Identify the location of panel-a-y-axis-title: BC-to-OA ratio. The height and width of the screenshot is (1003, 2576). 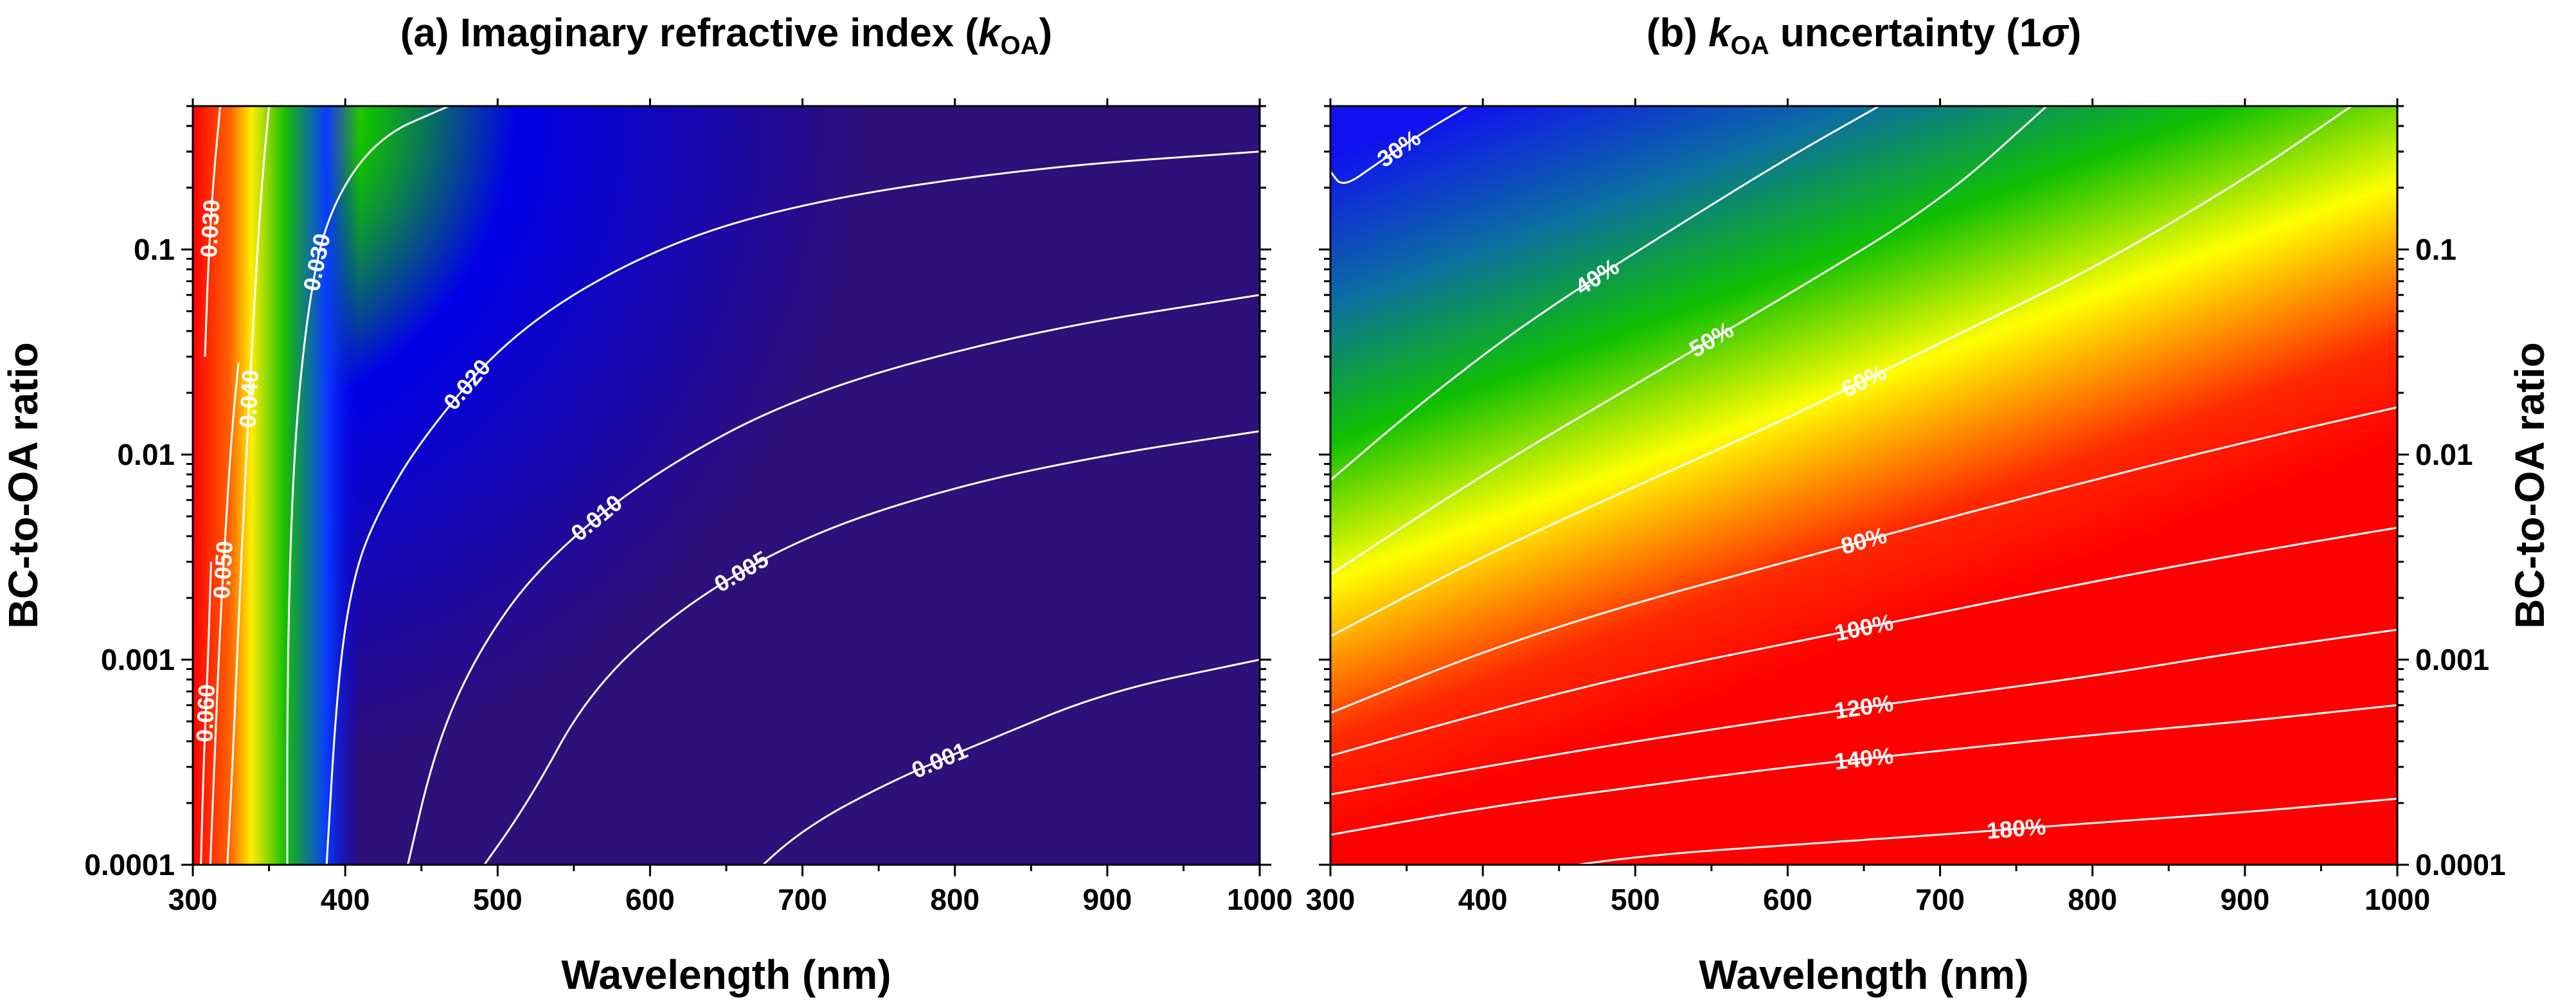
(23, 486).